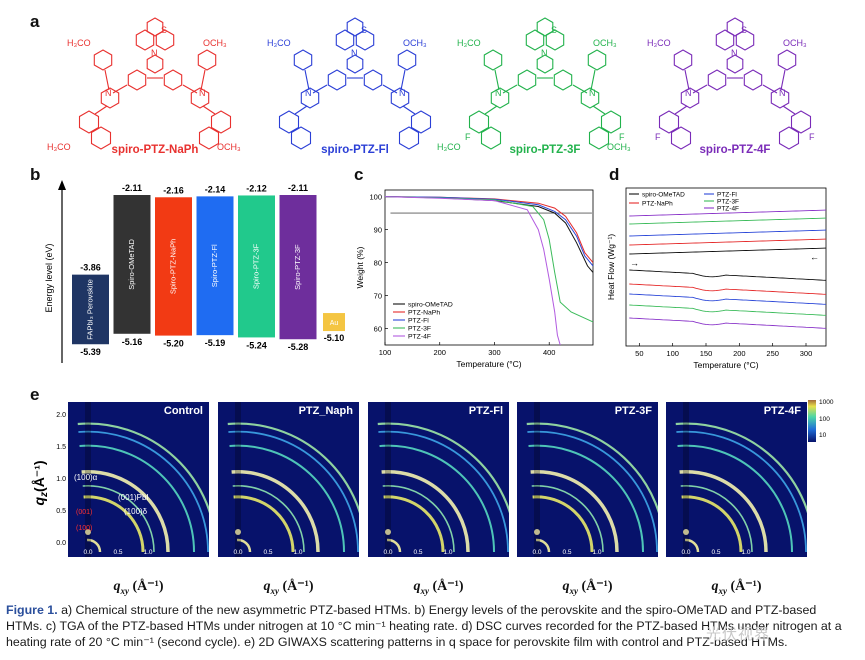  Describe the element at coordinates (619, 147) in the screenshot. I see `methoxy-bottom-right: OCH₃` at that location.